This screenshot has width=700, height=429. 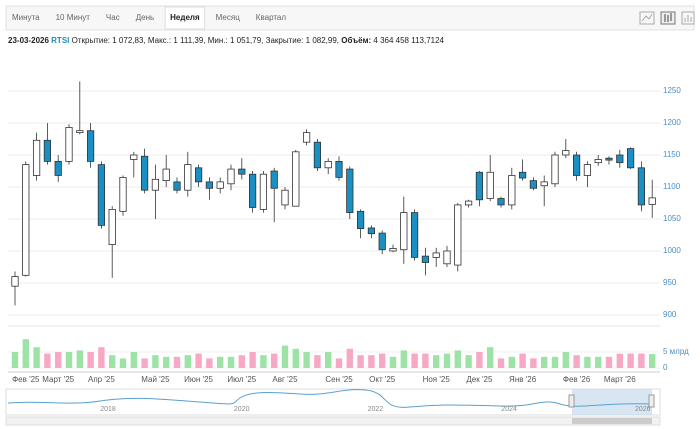 I want to click on tab: Минута, so click(x=26, y=17).